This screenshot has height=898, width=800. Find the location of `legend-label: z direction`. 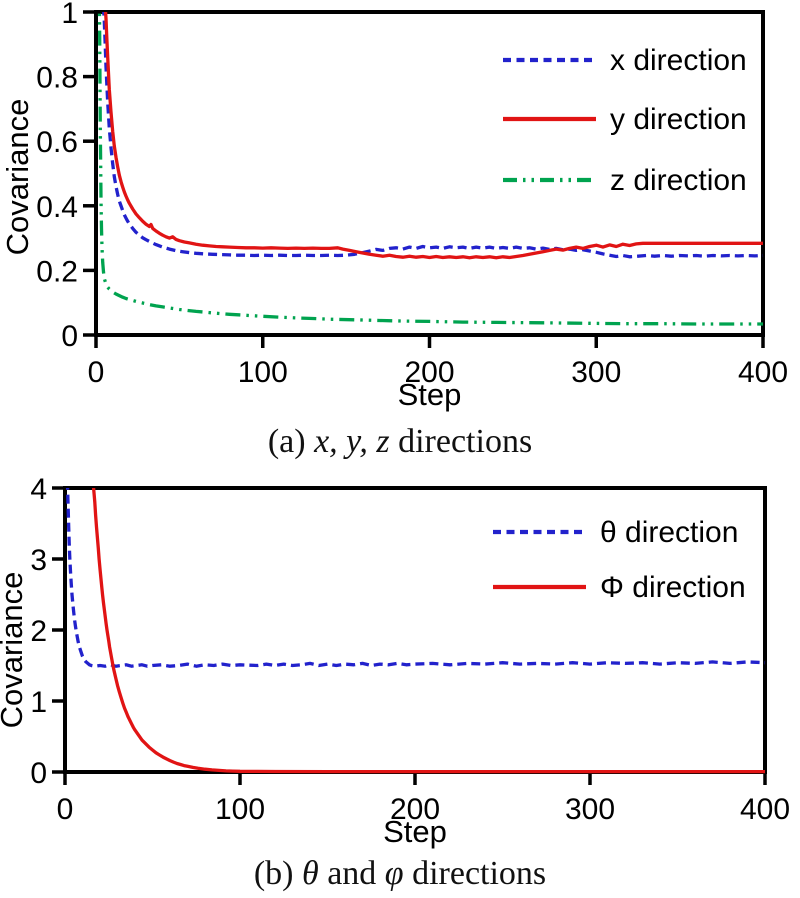

legend-label: z direction is located at coordinates (678, 180).